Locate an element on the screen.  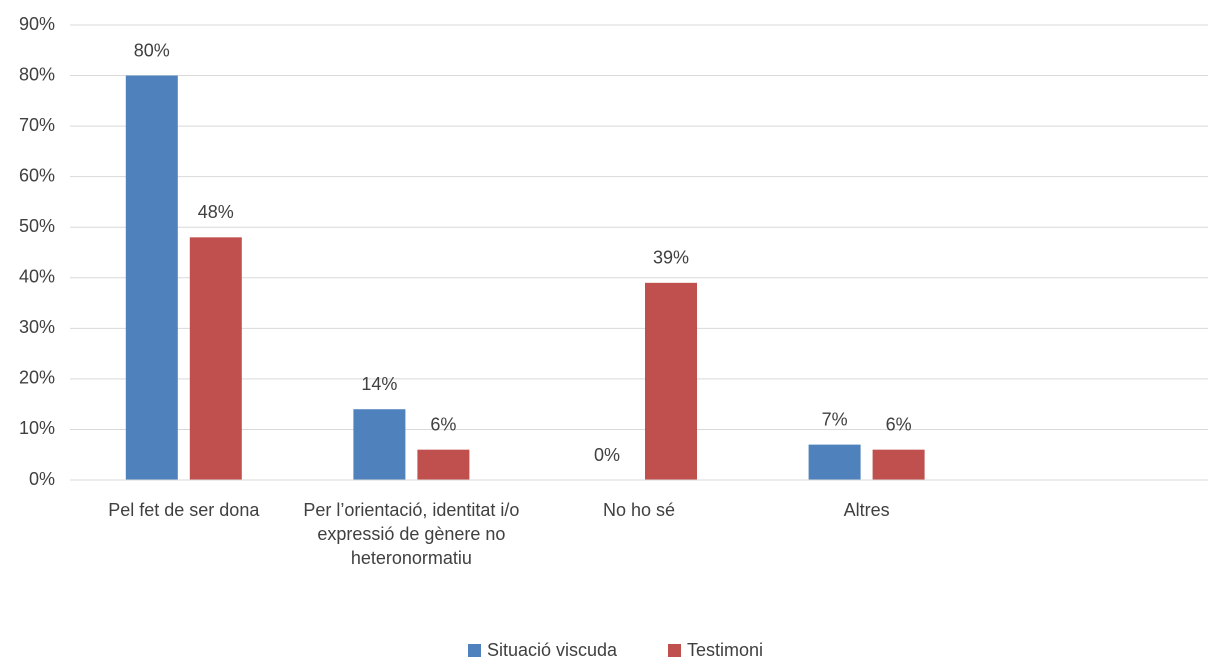
x-tick-label: Pel fet de ser dona is located at coordinates (184, 510).